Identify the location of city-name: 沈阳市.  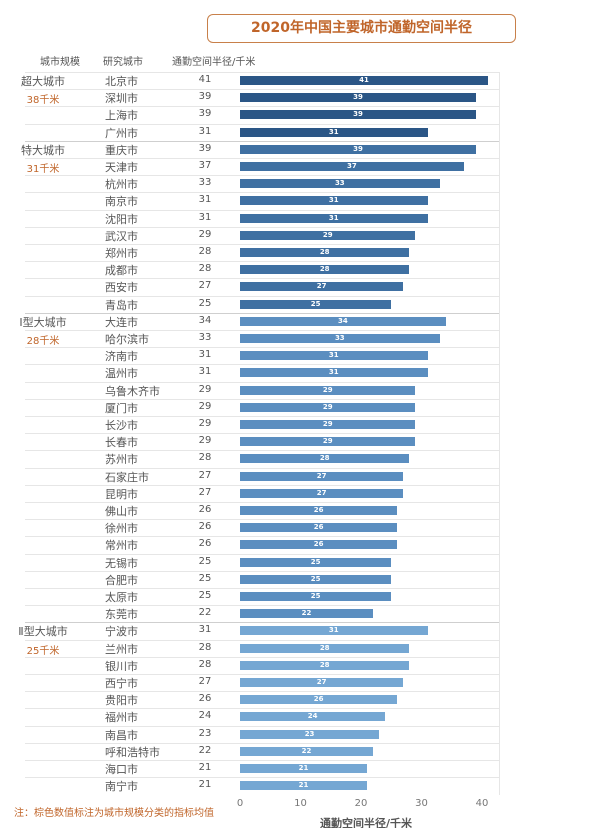
(121, 219).